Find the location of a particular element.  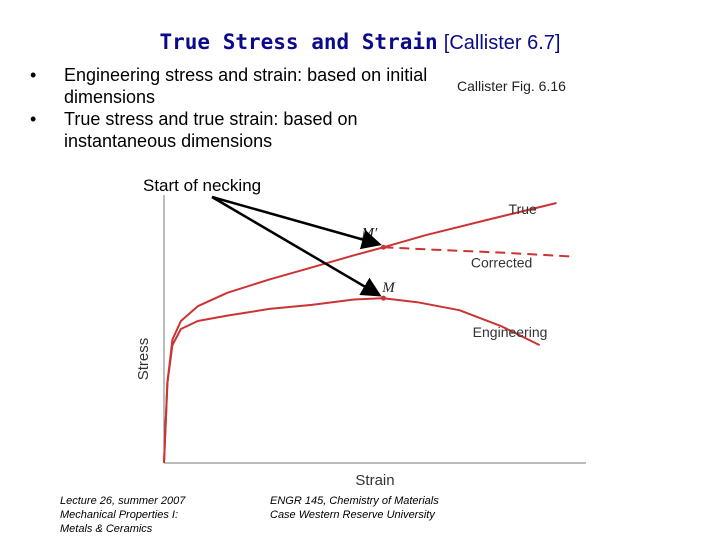

series-line-corrected is located at coordinates (478, 252).